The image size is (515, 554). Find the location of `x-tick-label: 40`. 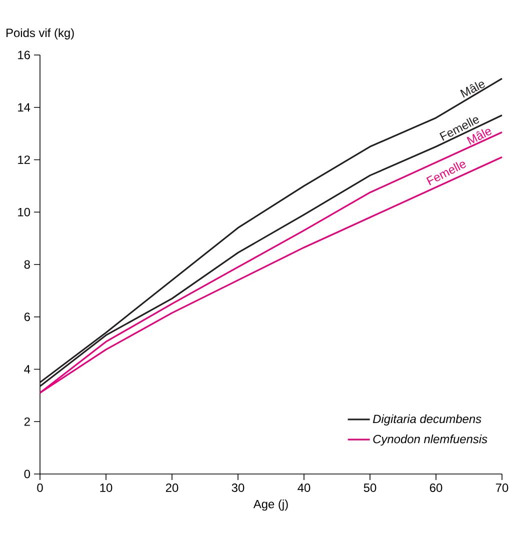

x-tick-label: 40 is located at coordinates (304, 488).